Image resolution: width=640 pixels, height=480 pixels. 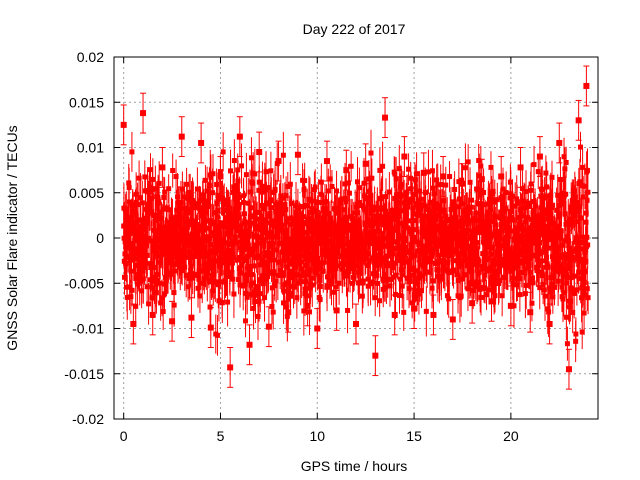 I want to click on y-tick-label: -0.01, so click(x=88, y=329).